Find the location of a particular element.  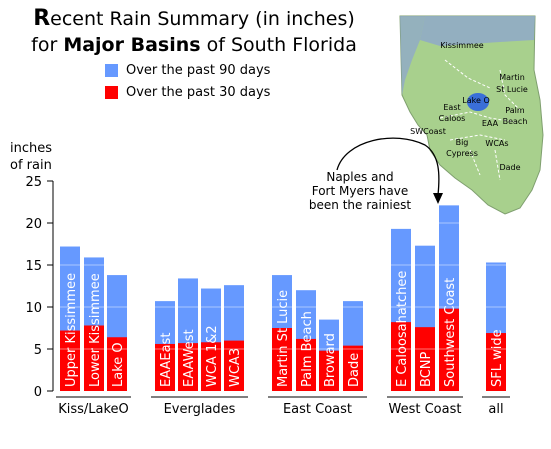

map-label: Kissimmee is located at coordinates (462, 45).